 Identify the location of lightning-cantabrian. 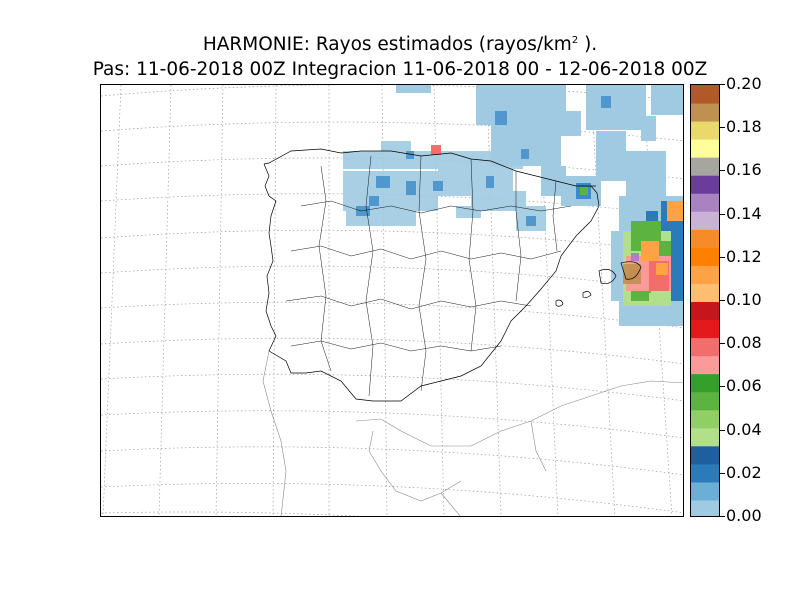
(444, 186).